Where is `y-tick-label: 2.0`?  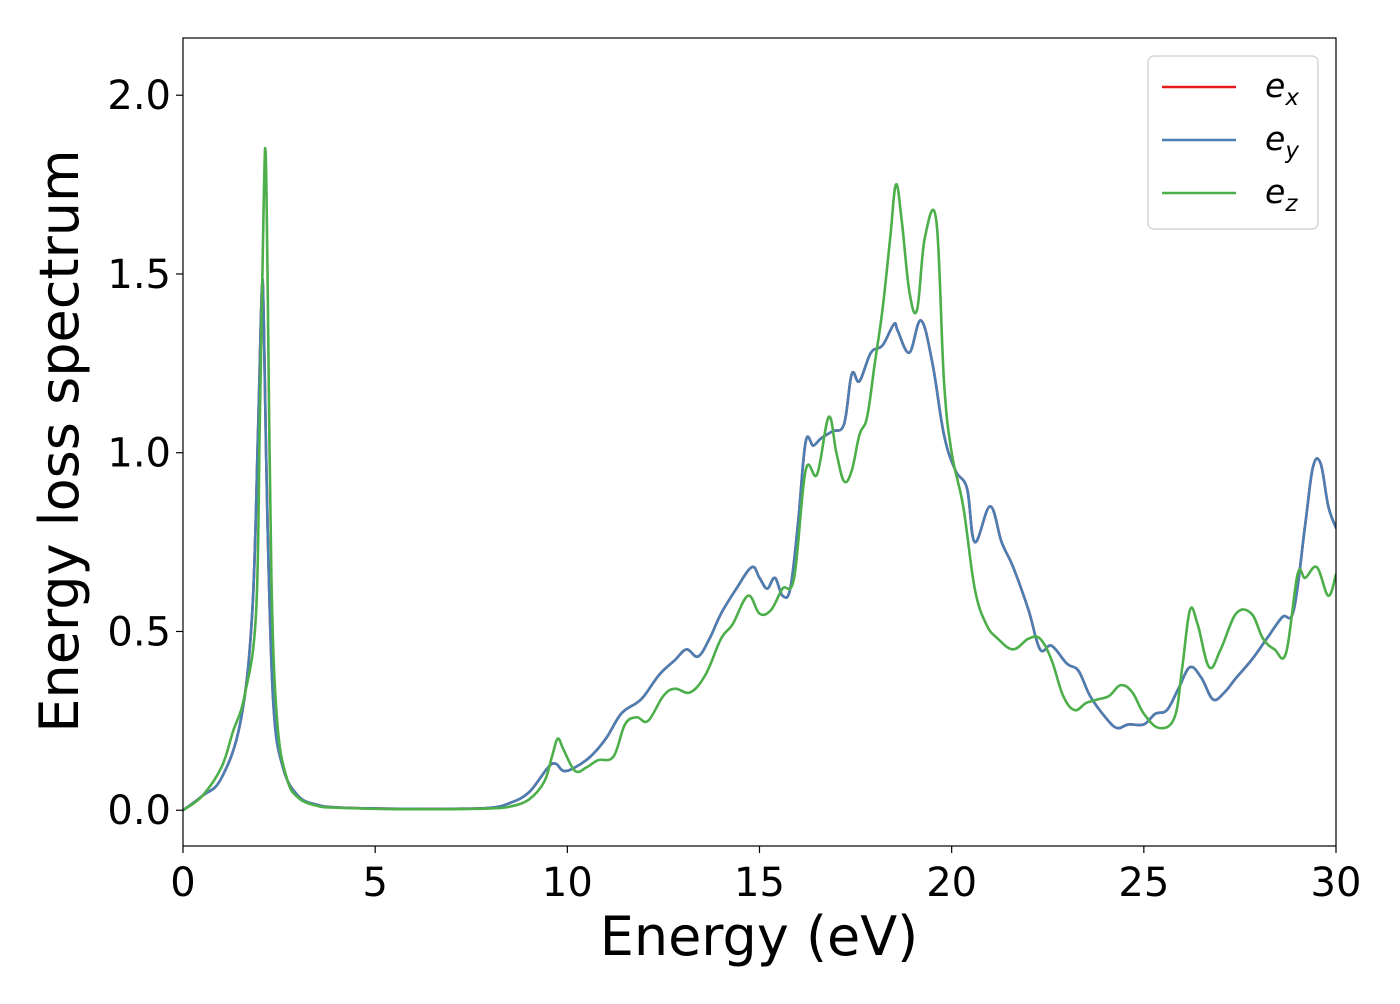 y-tick-label: 2.0 is located at coordinates (139, 96).